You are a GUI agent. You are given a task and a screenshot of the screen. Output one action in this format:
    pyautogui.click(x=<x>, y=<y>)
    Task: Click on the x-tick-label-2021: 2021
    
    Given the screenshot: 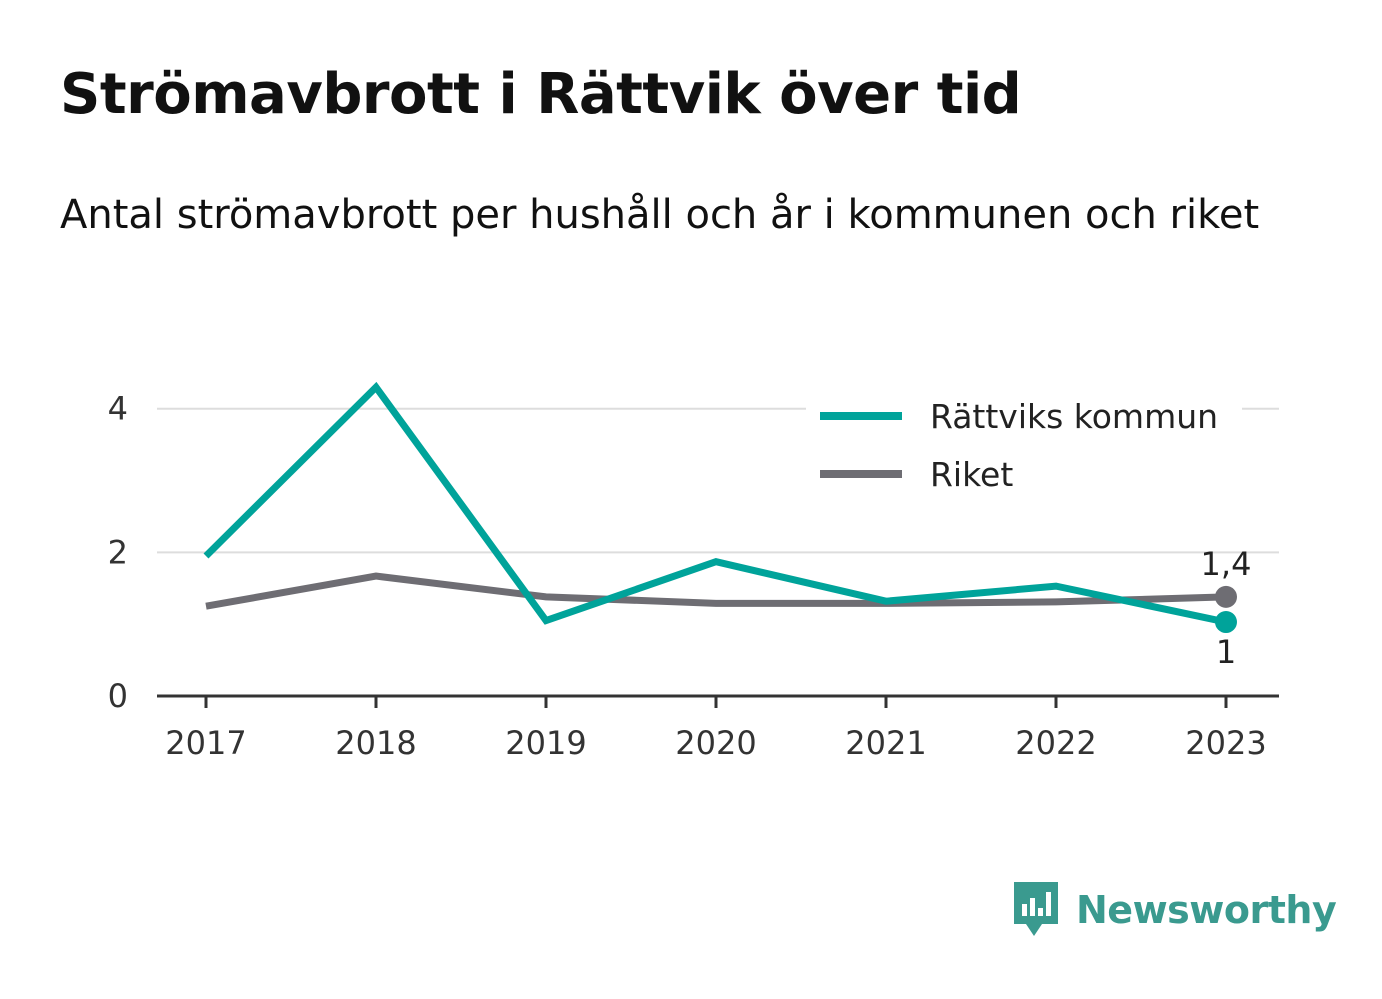 What is the action you would take?
    pyautogui.click(x=885, y=743)
    